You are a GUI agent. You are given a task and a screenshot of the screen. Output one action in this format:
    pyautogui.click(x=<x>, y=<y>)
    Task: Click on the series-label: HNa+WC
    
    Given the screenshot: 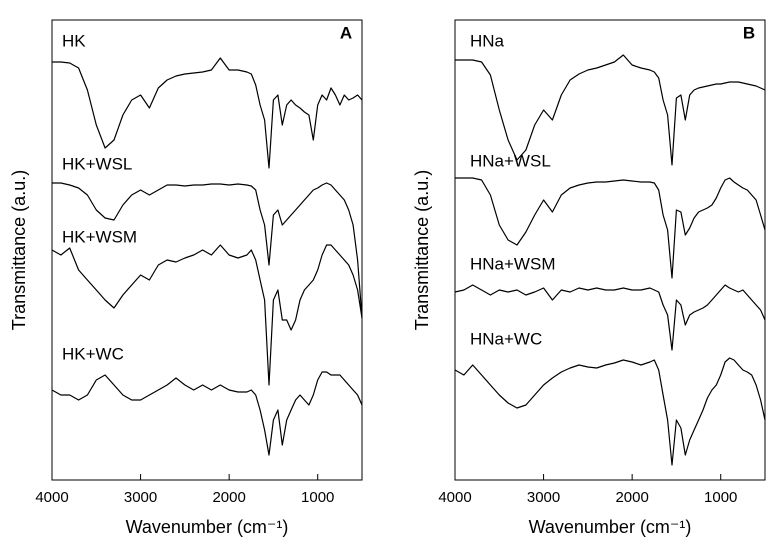 What is the action you would take?
    pyautogui.click(x=506, y=338)
    